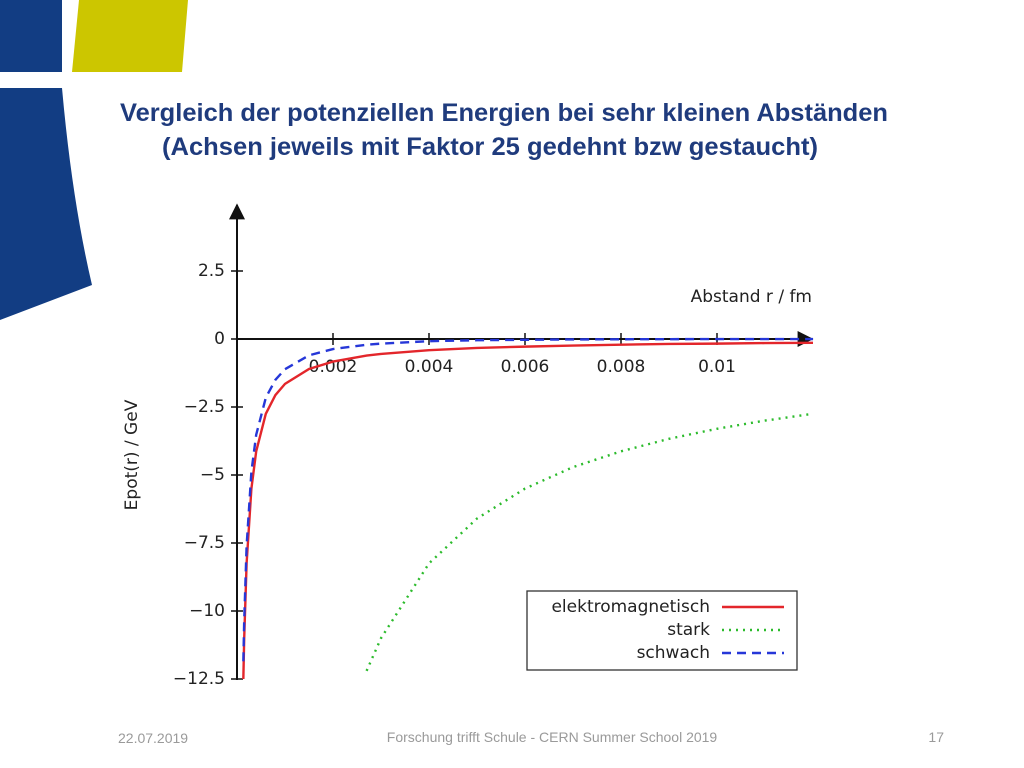 Image resolution: width=1024 pixels, height=768 pixels. Describe the element at coordinates (621, 367) in the screenshot. I see `x-tick-label: 0.008` at that location.